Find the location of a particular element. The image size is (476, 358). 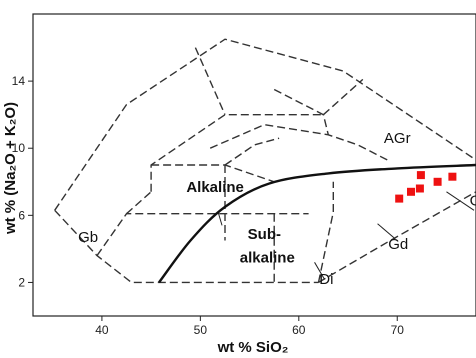

field-label-agr: AGr is located at coordinates (397, 138).